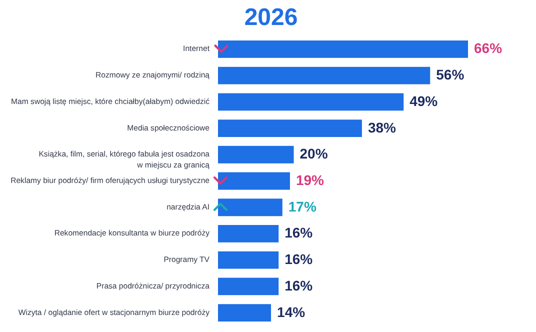 The width and height of the screenshot is (536, 332). I want to click on data-label: 14%, so click(291, 312).